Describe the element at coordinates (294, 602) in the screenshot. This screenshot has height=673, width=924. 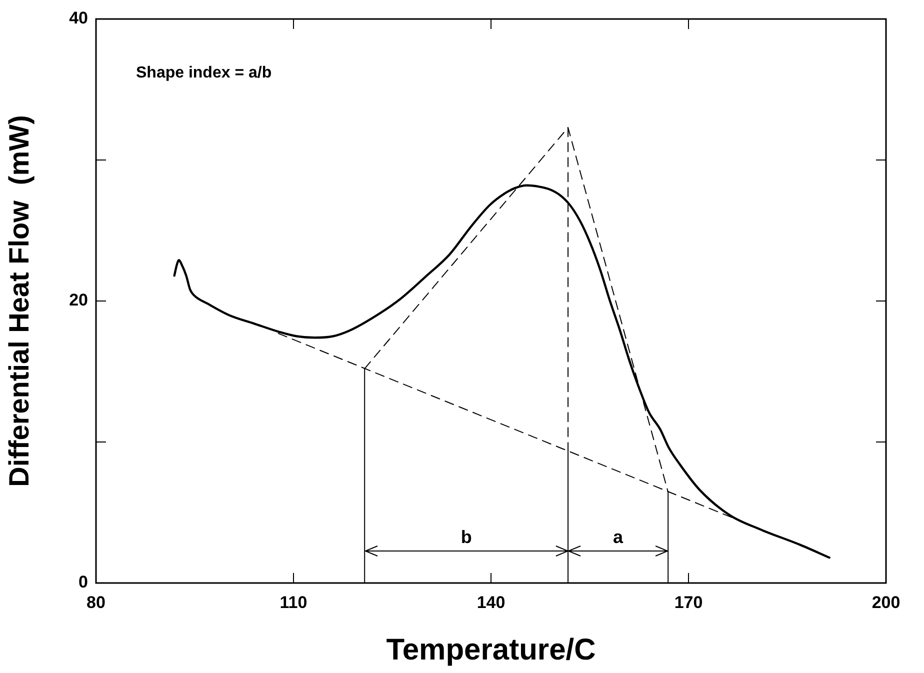
I see `x-tick-label: 110` at that location.